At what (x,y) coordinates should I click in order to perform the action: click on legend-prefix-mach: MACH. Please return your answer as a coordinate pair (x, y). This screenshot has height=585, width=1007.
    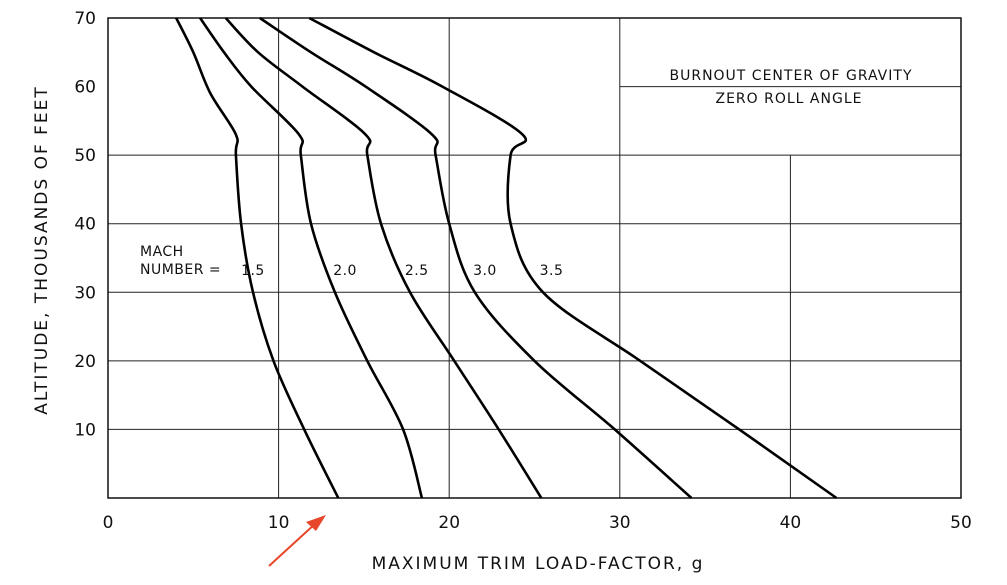
    Looking at the image, I should click on (162, 252).